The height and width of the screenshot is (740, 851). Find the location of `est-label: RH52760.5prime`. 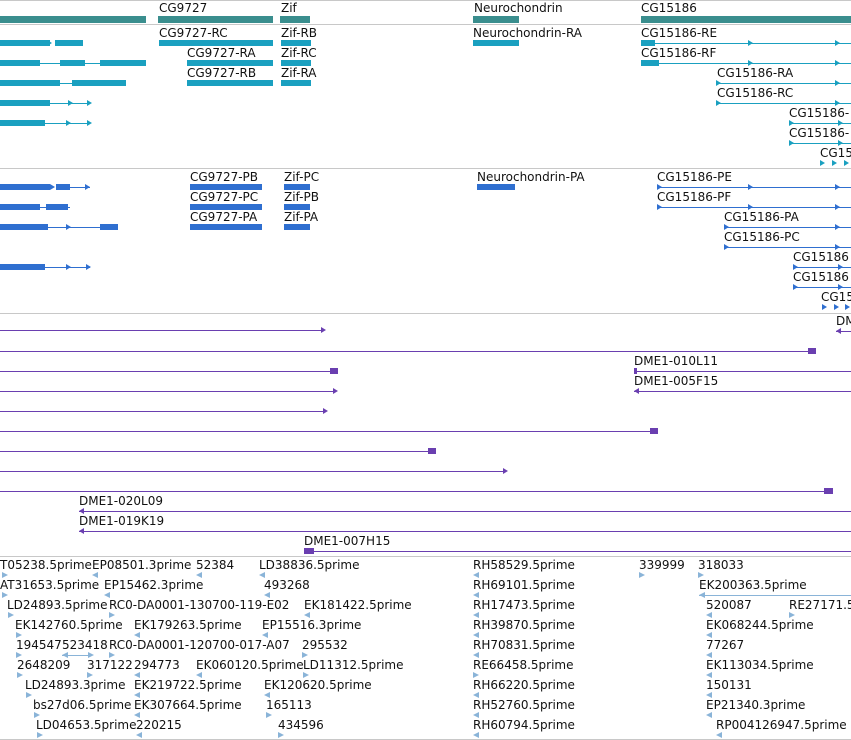

est-label: RH52760.5prime is located at coordinates (524, 705).